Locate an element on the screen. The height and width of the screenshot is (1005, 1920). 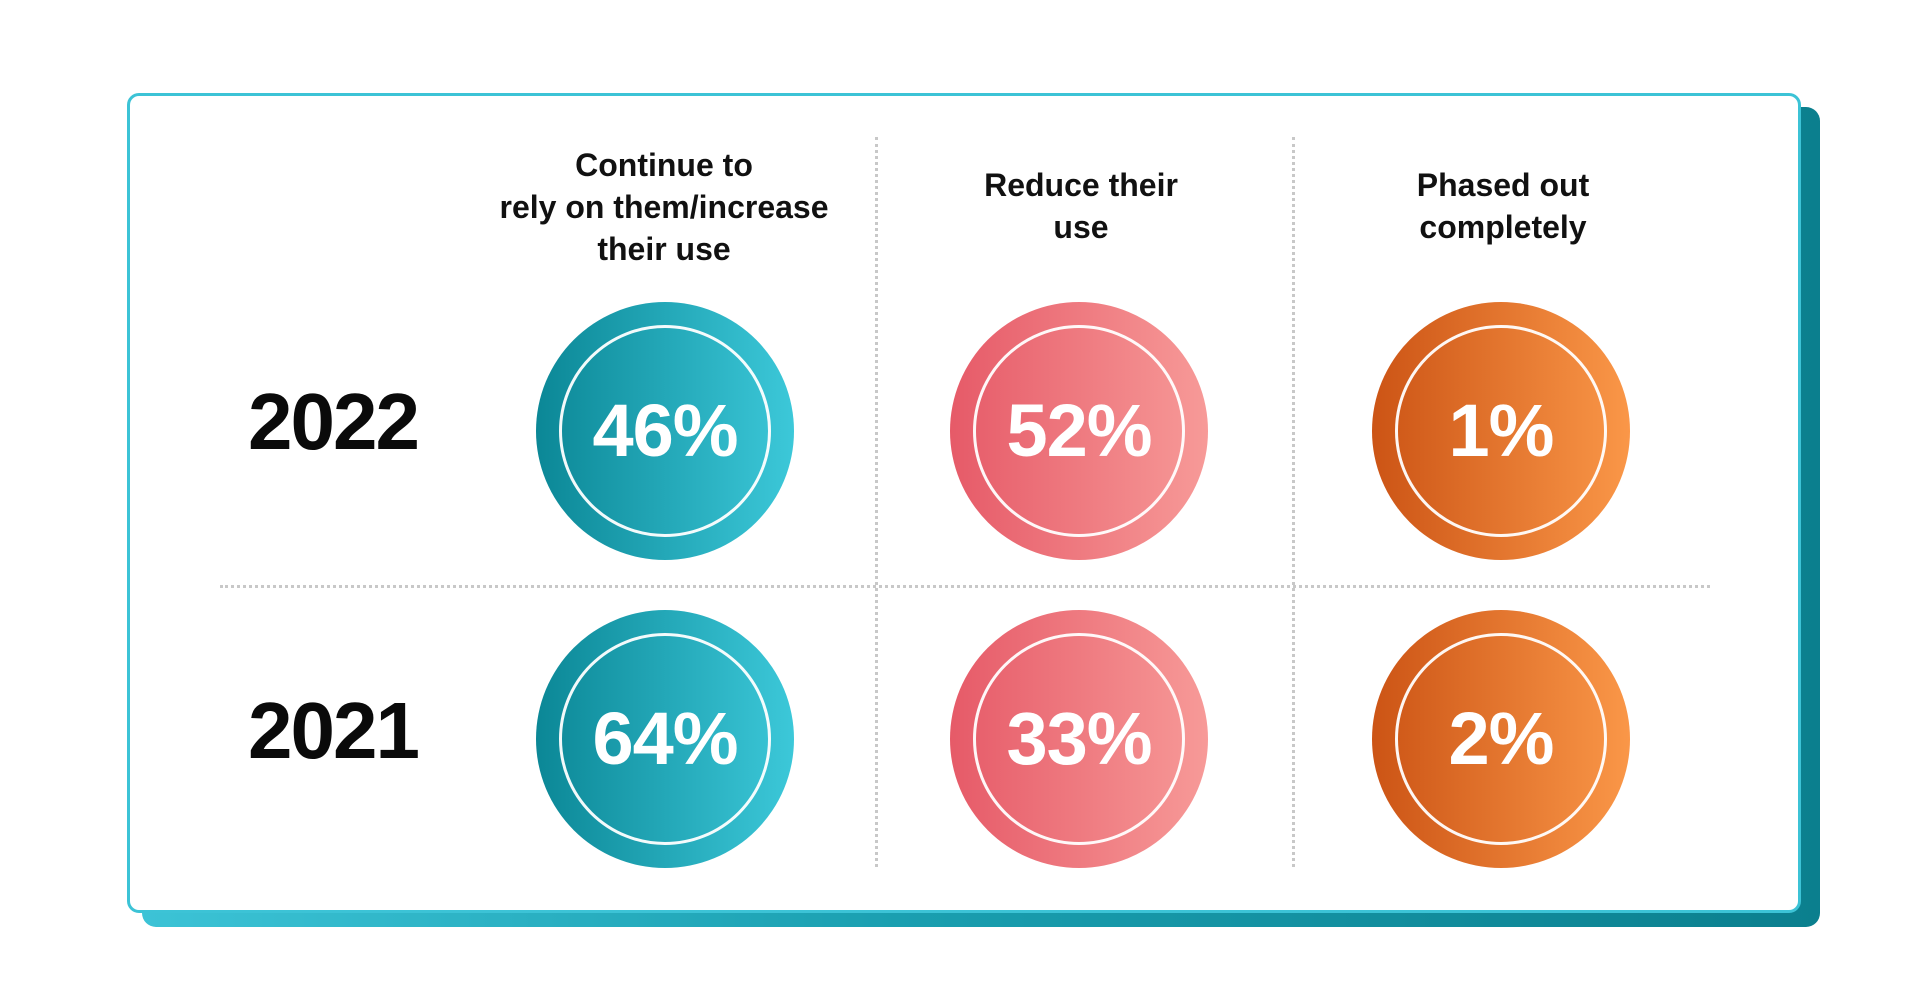
value-circle-2022-phased-out: 1% is located at coordinates (1501, 431).